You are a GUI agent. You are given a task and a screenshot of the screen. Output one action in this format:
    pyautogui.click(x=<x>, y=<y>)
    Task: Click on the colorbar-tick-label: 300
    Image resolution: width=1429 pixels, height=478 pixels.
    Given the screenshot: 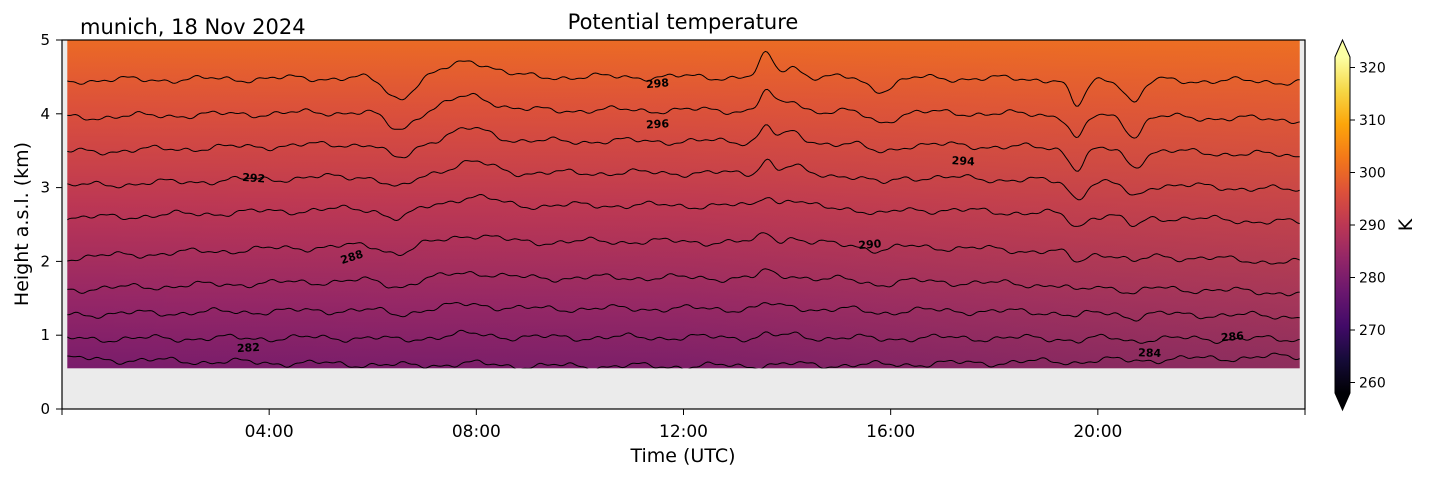 What is the action you would take?
    pyautogui.click(x=1372, y=174)
    